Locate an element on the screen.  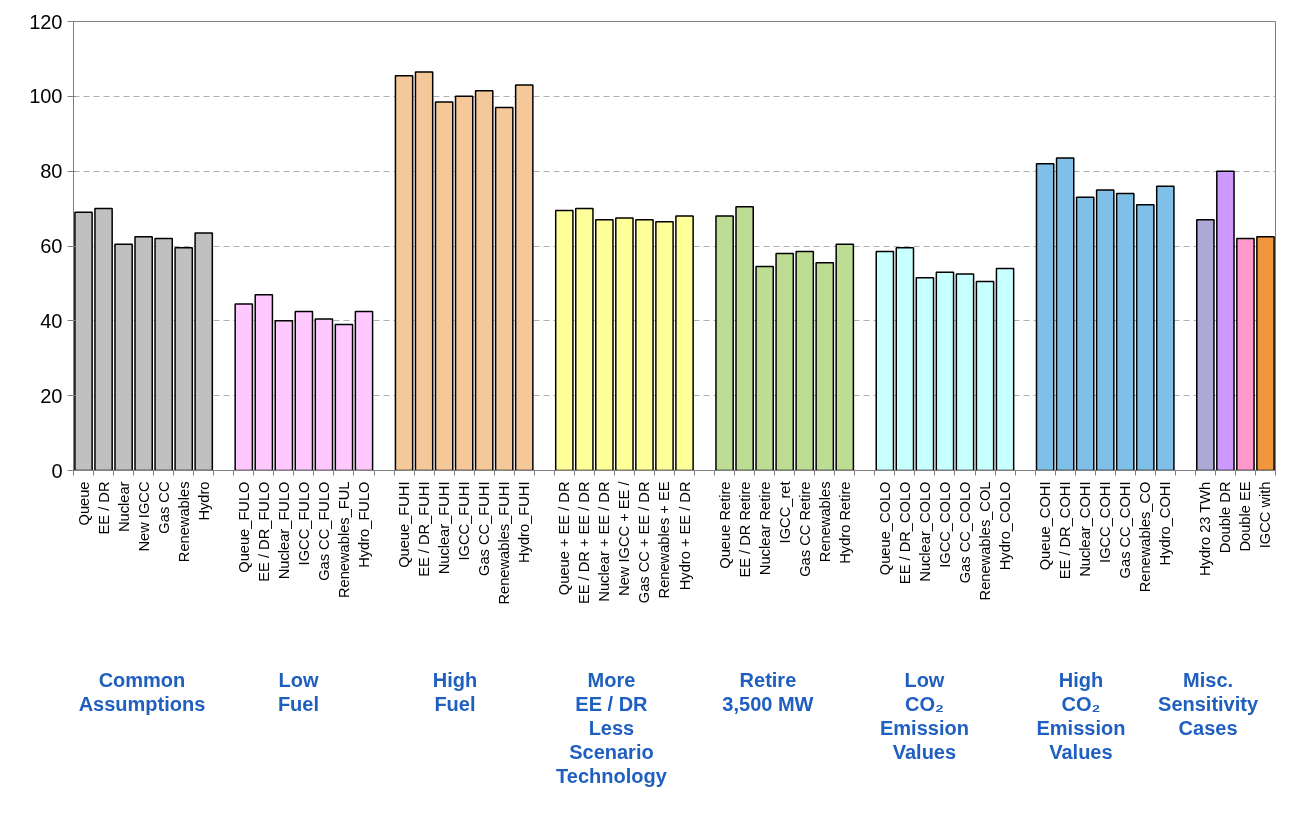
x-tick-label: EE / DR_COLO is located at coordinates (904, 533).